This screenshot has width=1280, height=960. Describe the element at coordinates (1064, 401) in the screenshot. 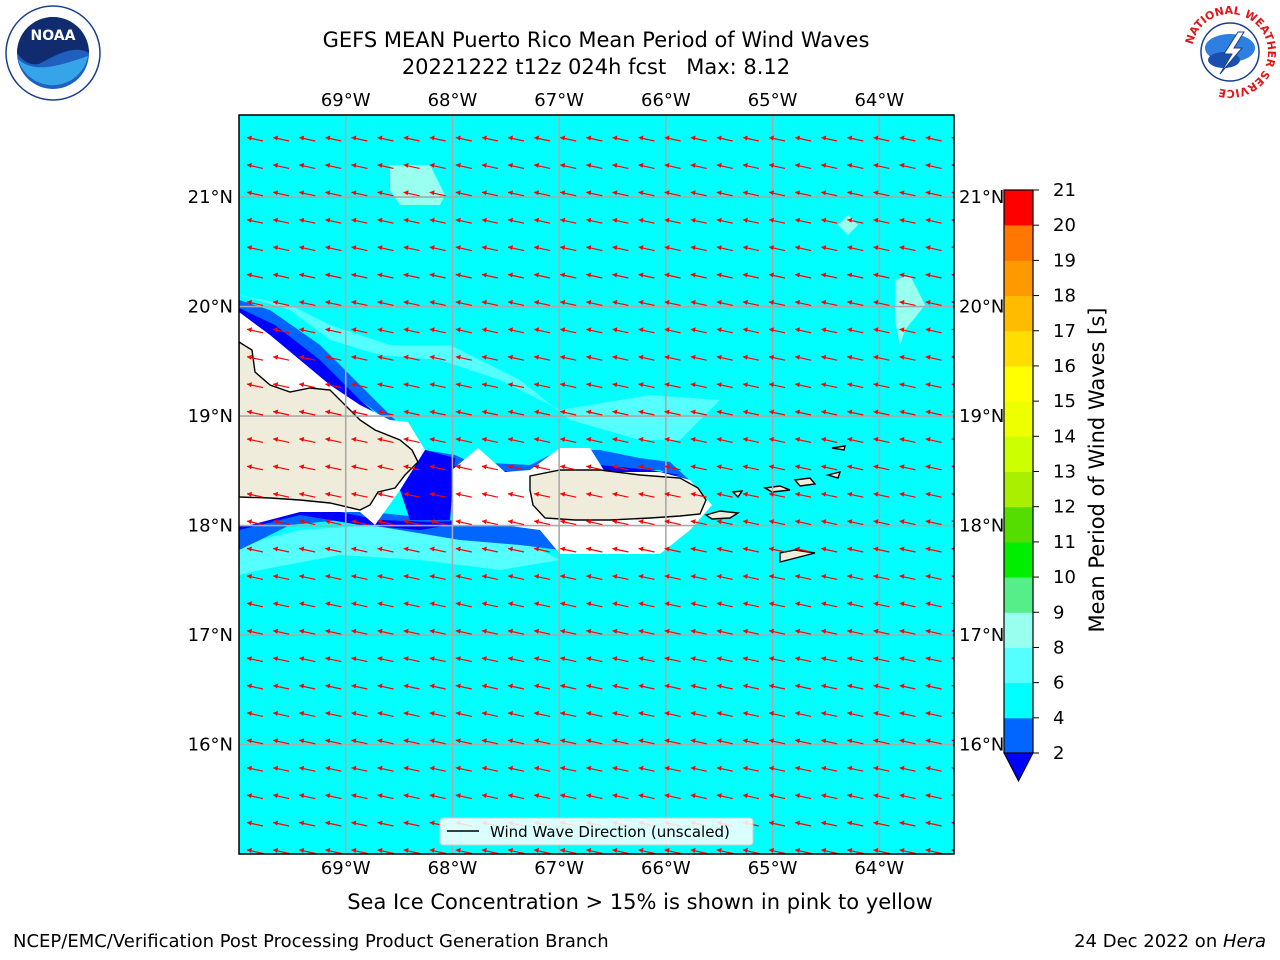

I see `colorbar-tick-label: 15` at that location.